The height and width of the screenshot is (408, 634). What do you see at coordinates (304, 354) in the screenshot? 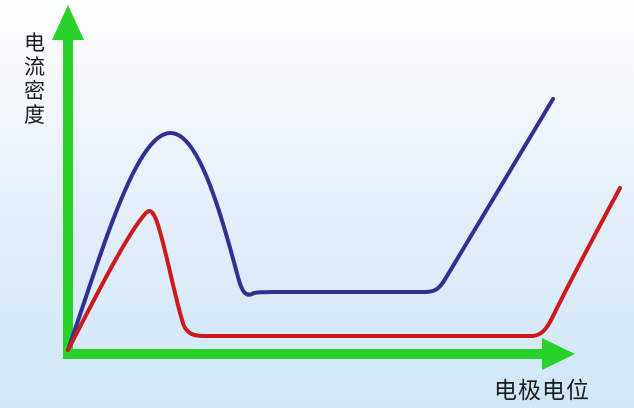
I see `x-axis-line` at bounding box center [304, 354].